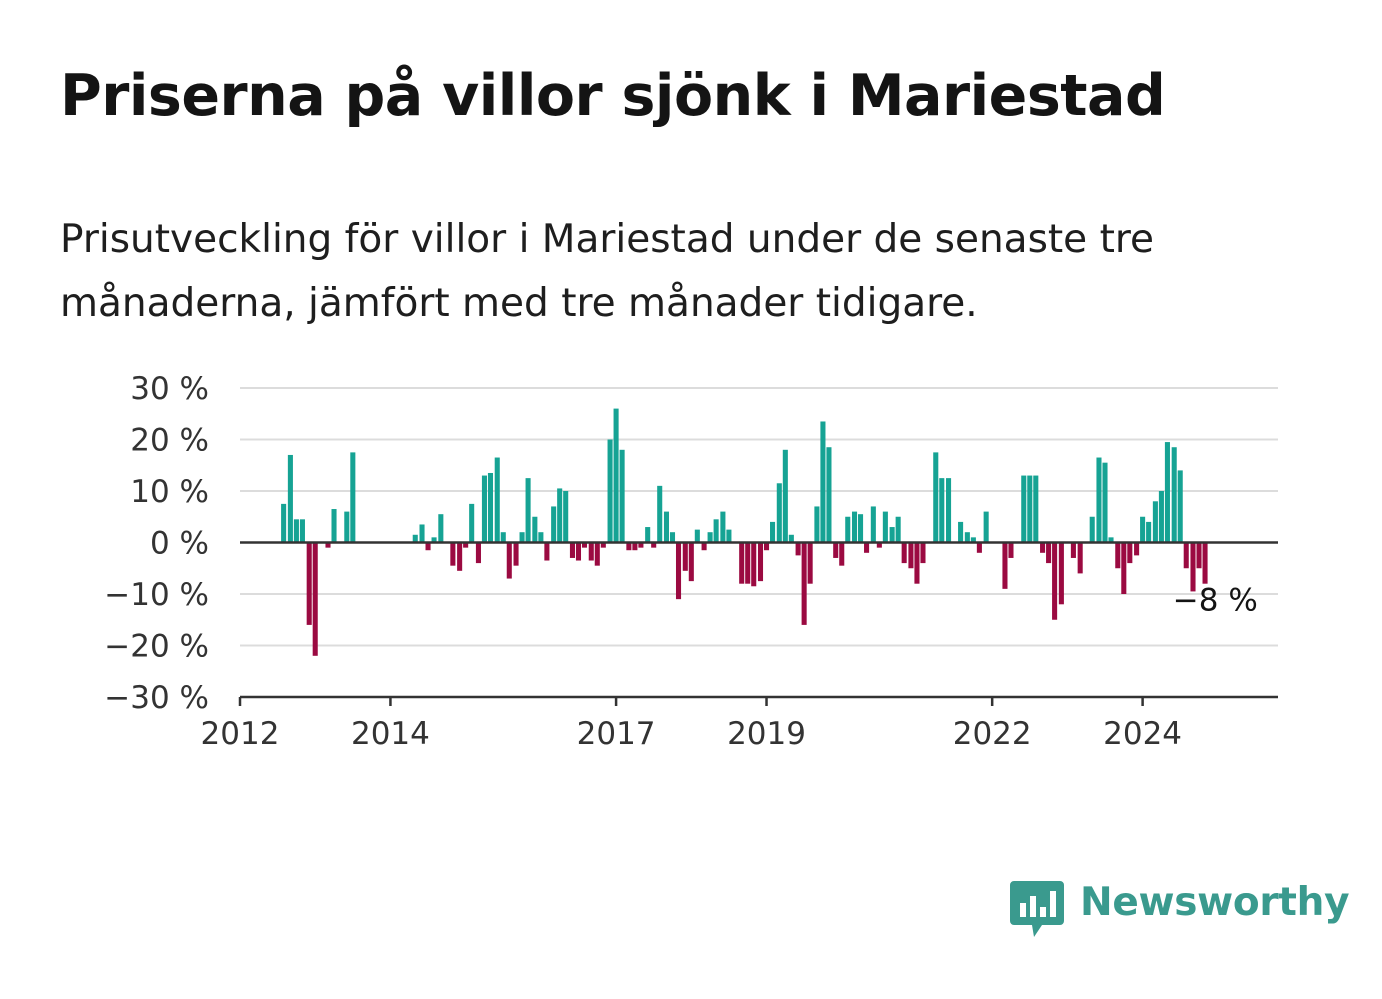 The image size is (1382, 999). I want to click on x-tick-label: 2024, so click(1142, 734).